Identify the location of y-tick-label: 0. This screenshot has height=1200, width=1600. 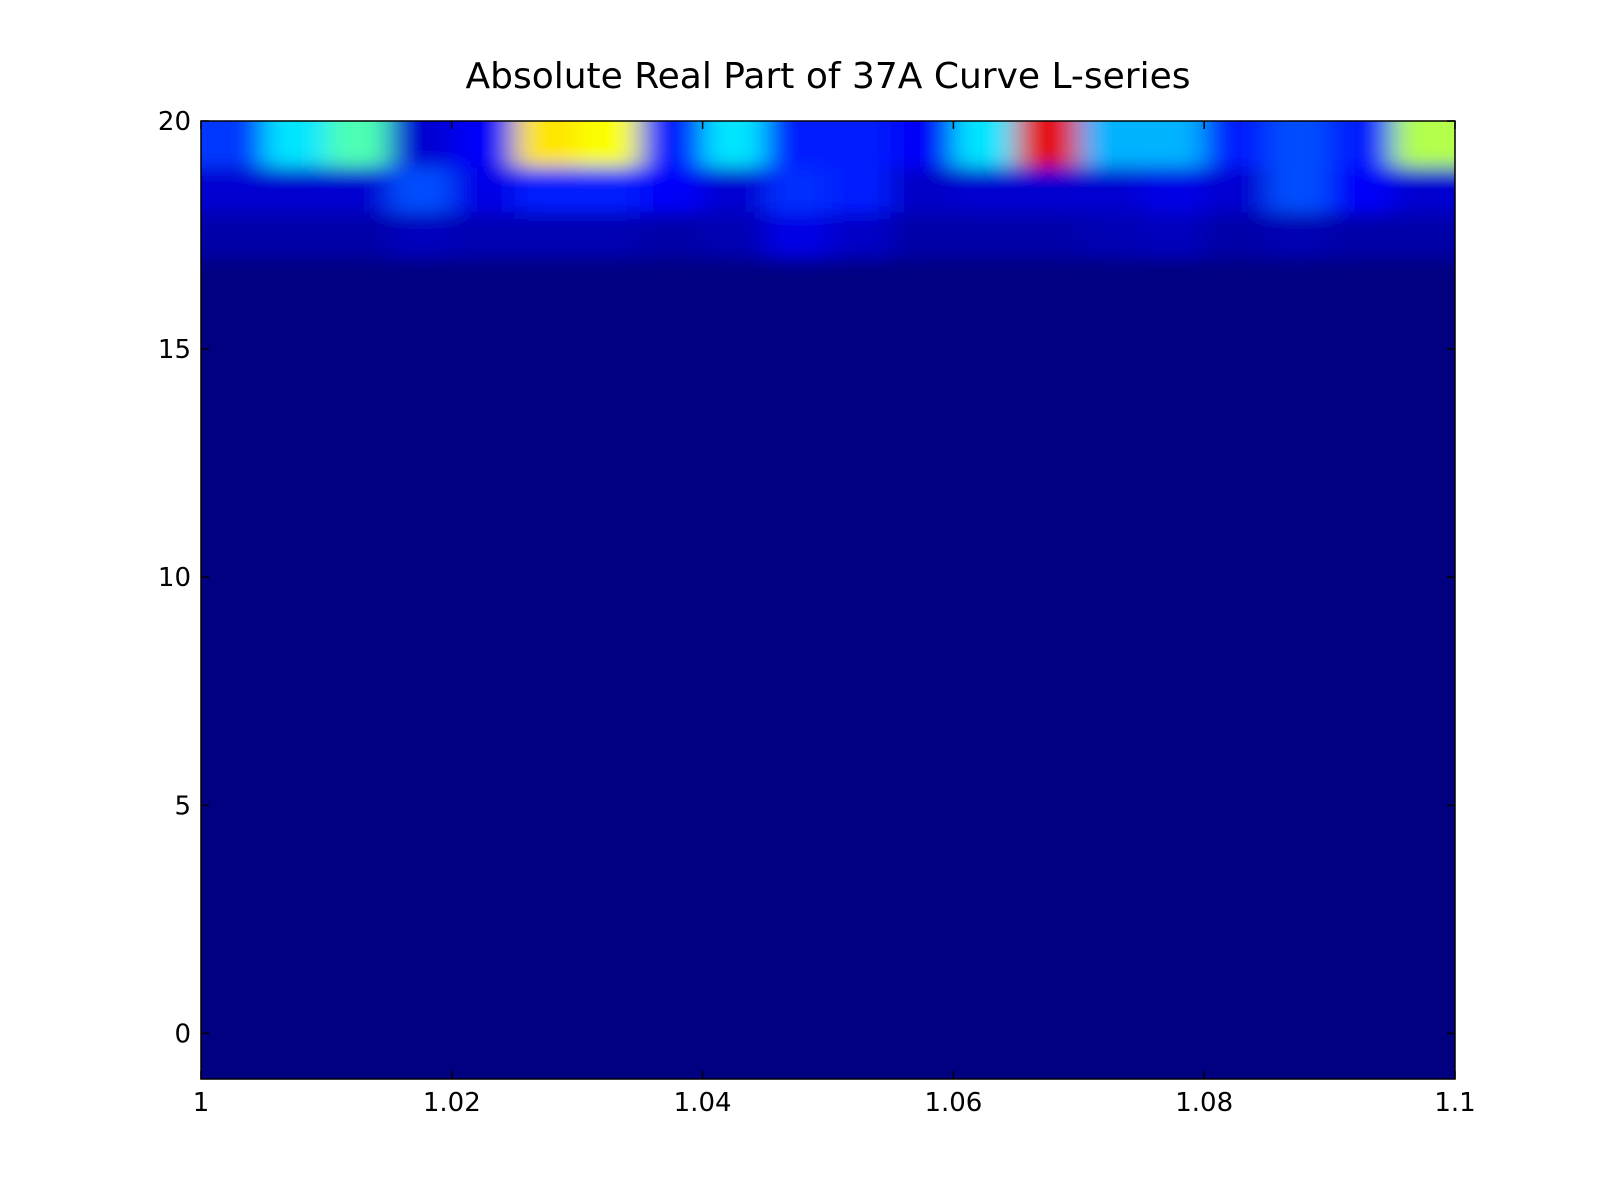
(182, 1034).